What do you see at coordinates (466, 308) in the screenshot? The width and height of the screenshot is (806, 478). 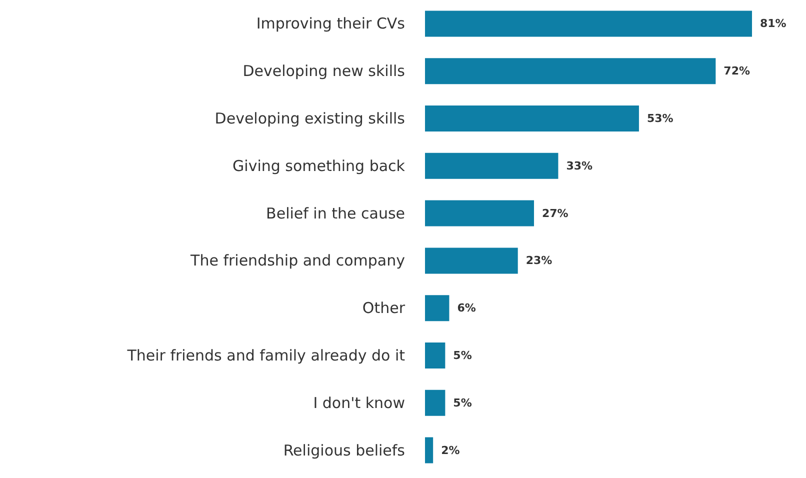 I see `data-label: 6%` at bounding box center [466, 308].